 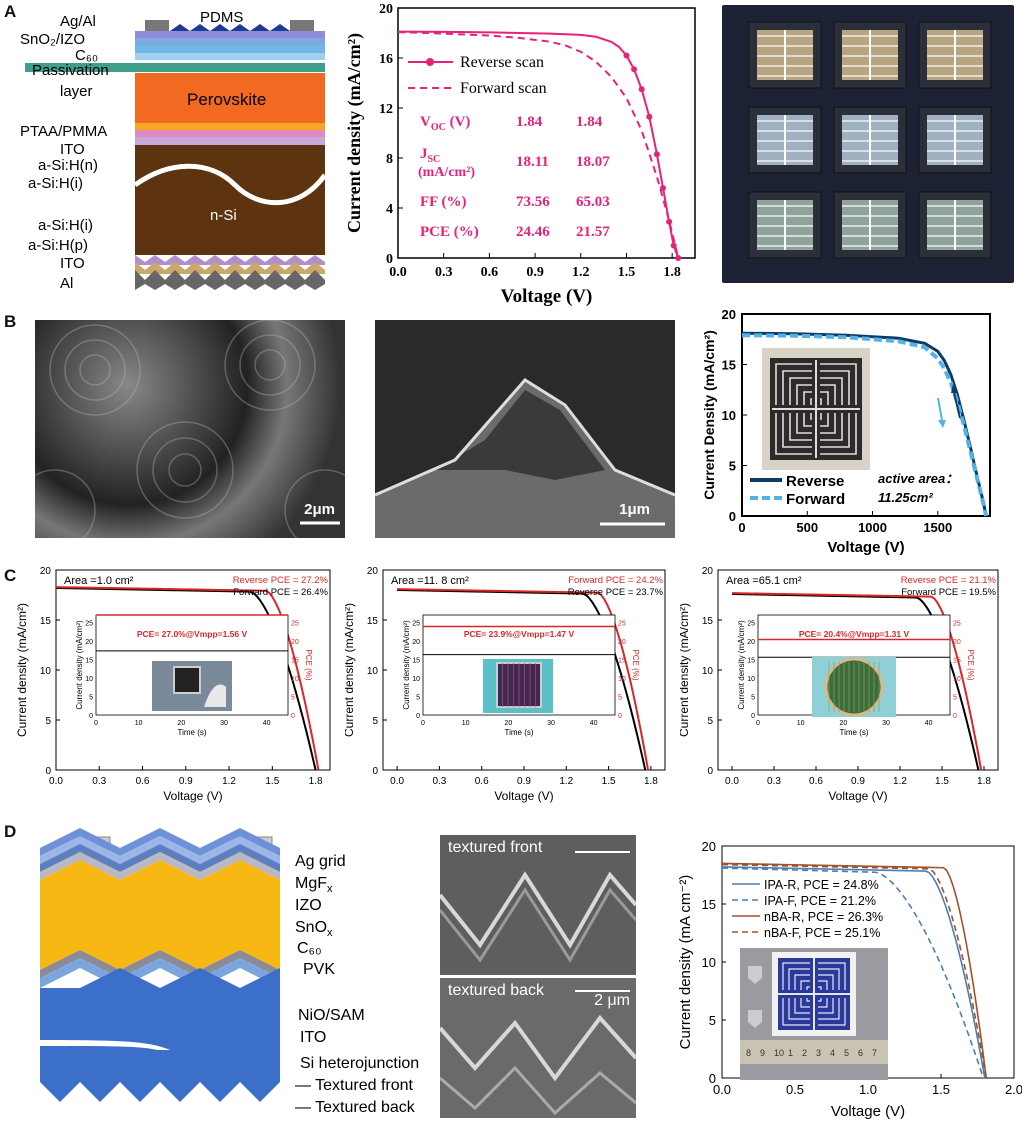 I want to click on inset-x-tick: 20, so click(x=843, y=723).